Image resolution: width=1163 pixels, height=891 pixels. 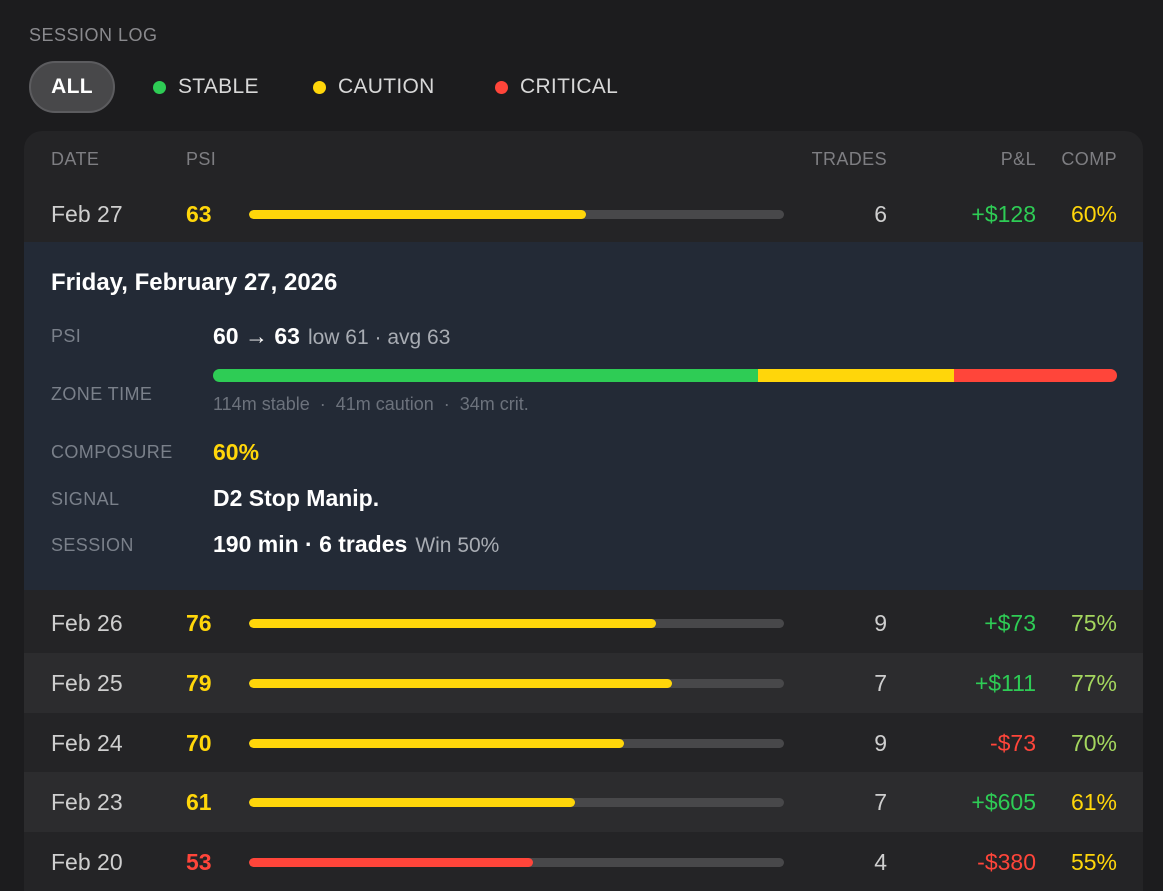 I want to click on header-pnl: P&L, so click(x=1018, y=159).